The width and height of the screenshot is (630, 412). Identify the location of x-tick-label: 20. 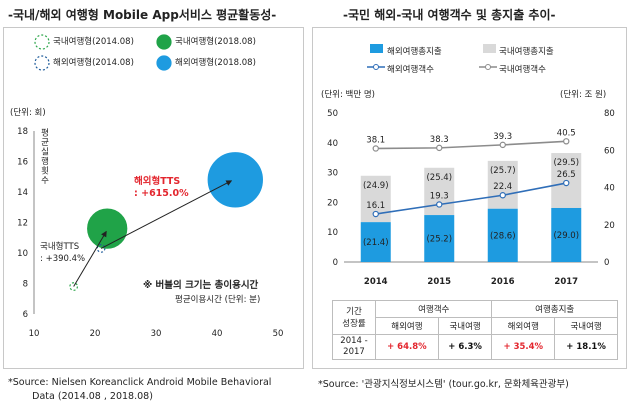
(95, 334).